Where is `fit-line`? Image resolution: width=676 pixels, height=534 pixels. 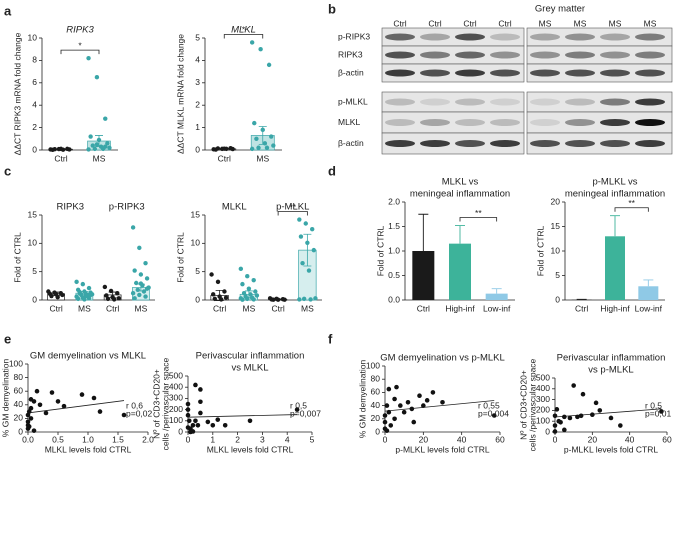
fit-line is located at coordinates (76, 407).